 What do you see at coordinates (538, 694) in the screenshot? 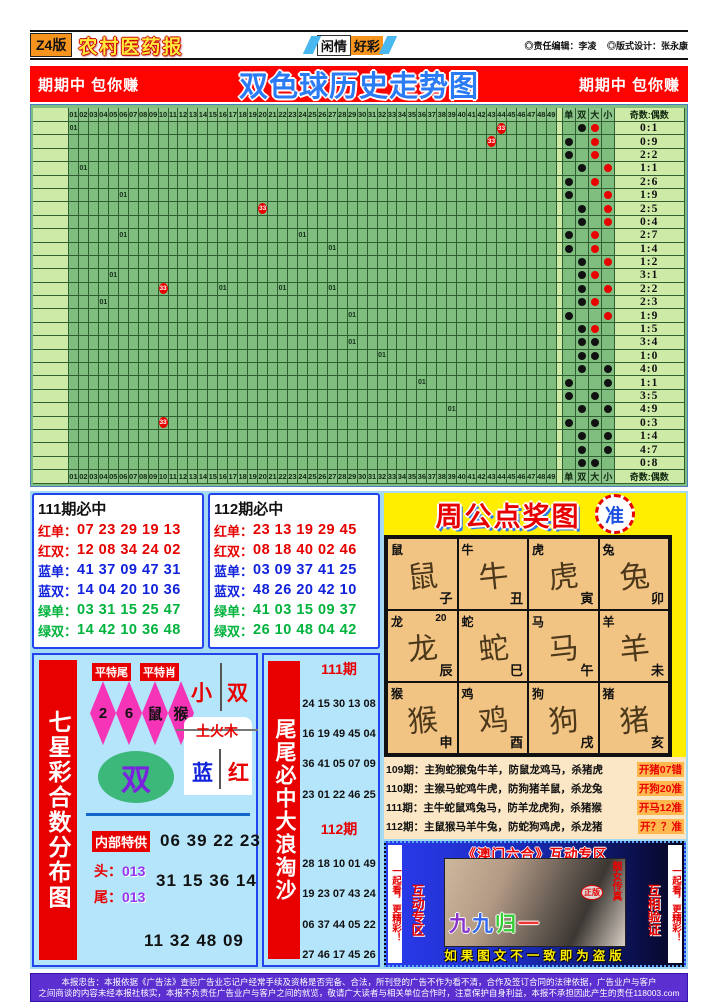
I see `zodiac-animal-label: 狗` at bounding box center [538, 694].